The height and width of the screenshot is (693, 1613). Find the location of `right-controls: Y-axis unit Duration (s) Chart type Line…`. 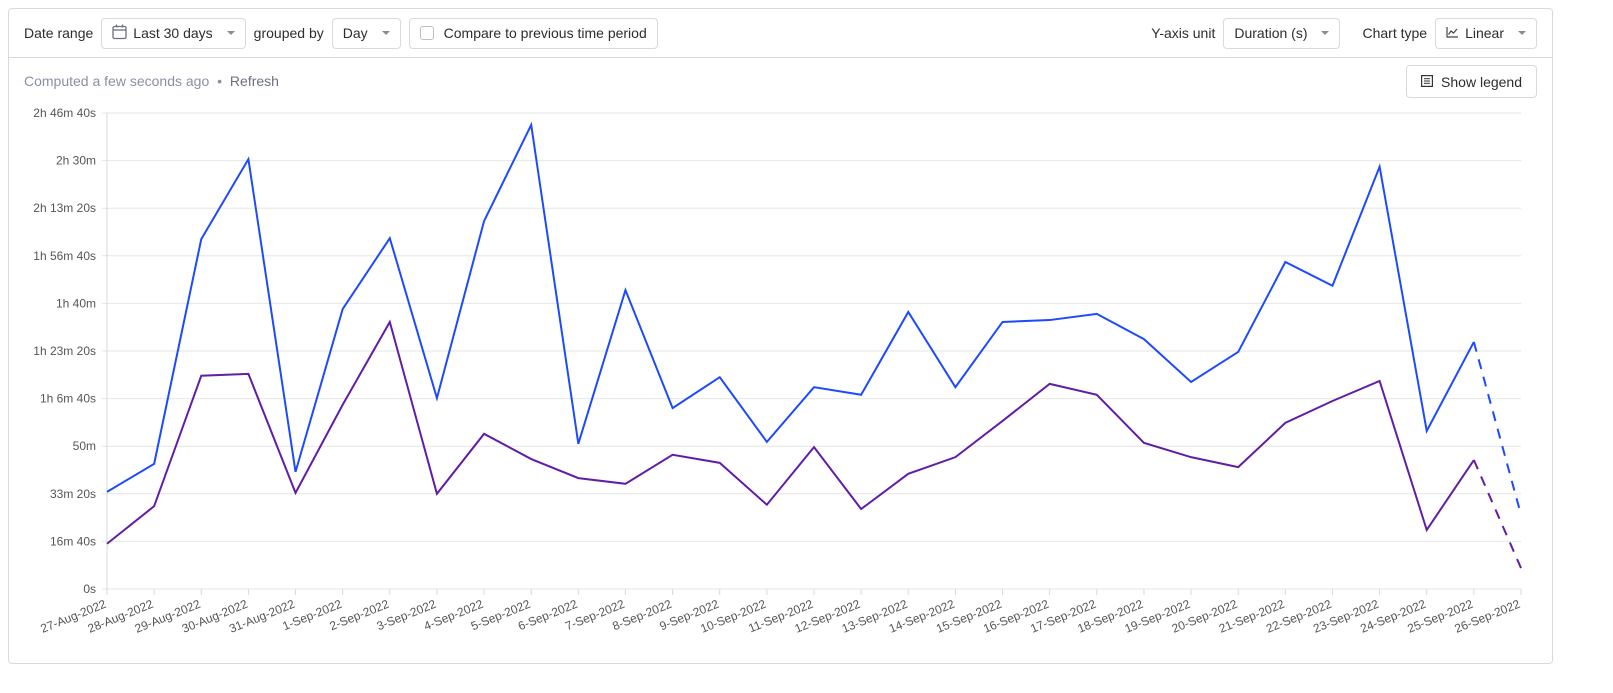

right-controls: Y-axis unit Duration (s) Chart type Line… is located at coordinates (1344, 33).